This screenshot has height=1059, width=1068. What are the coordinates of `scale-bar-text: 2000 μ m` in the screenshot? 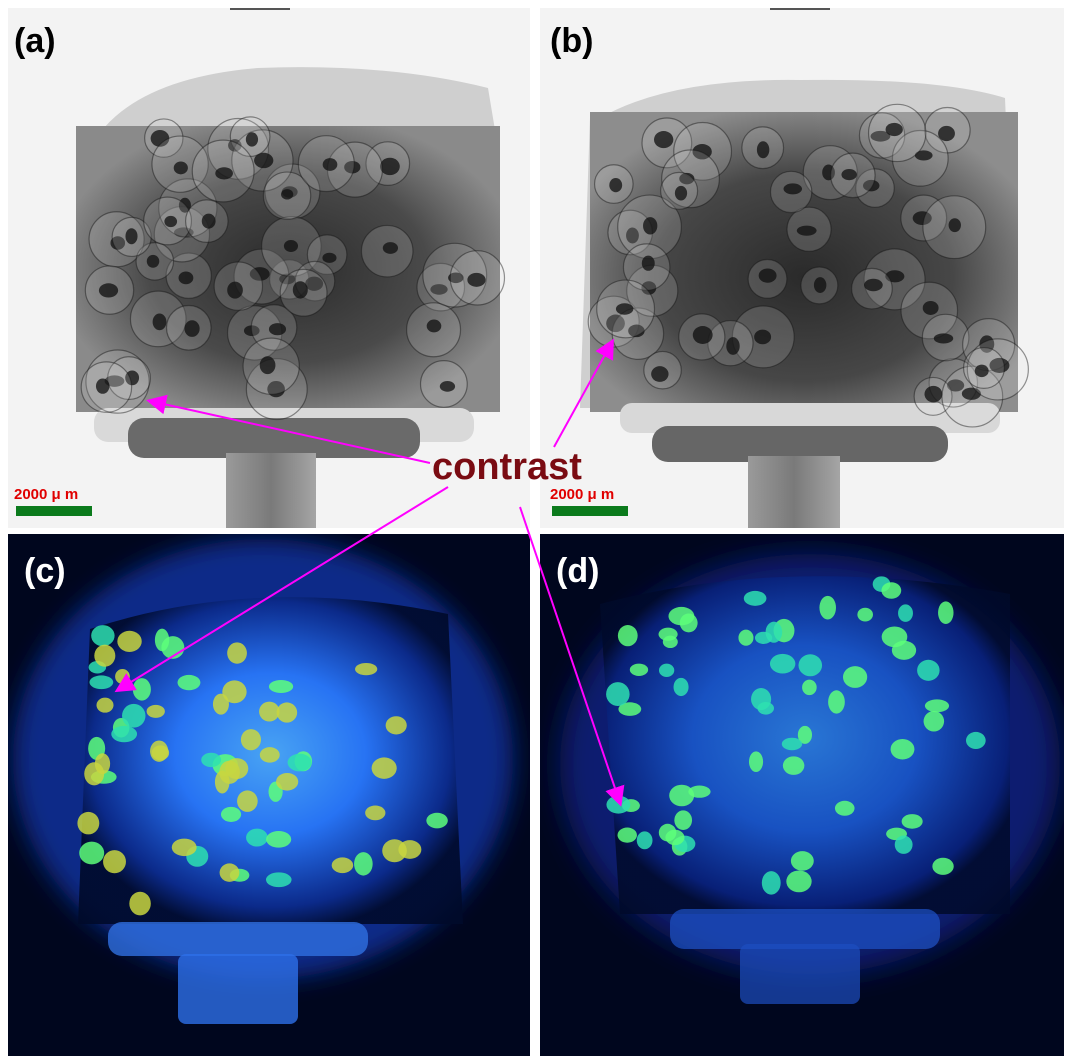 It's located at (46, 494).